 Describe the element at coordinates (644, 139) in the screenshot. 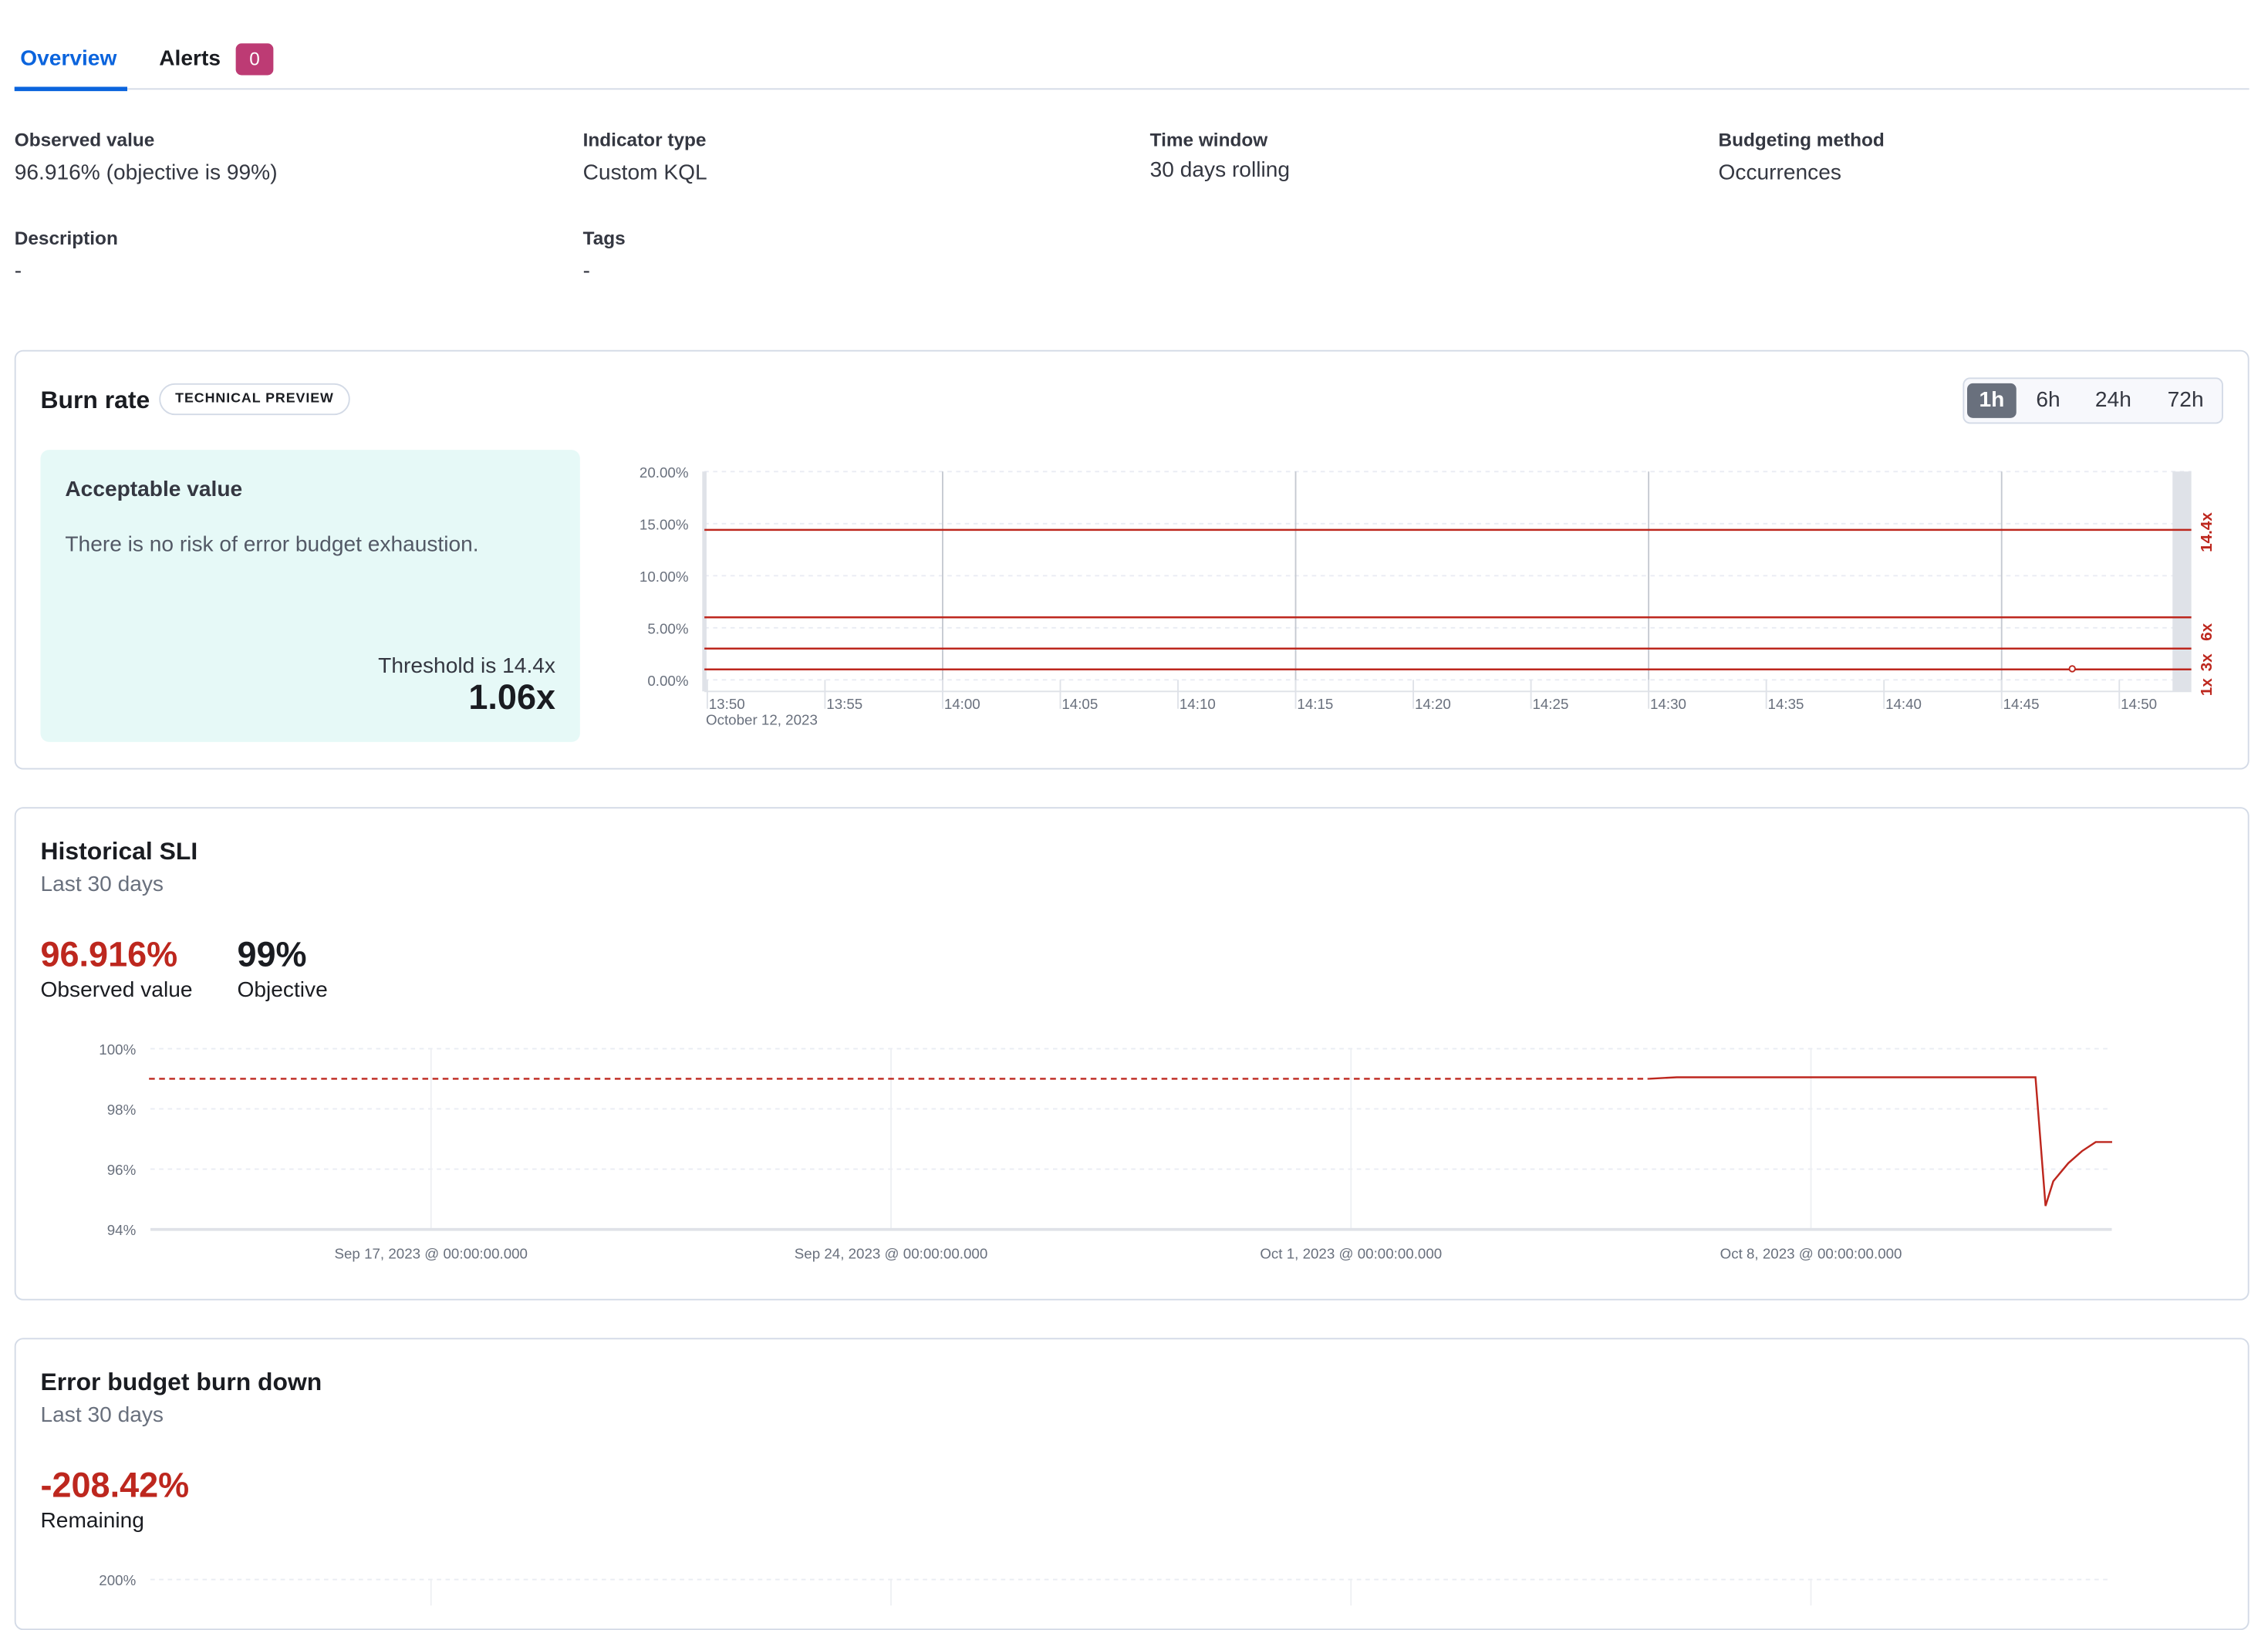

I see `indicator-type-label: Indicator type` at that location.